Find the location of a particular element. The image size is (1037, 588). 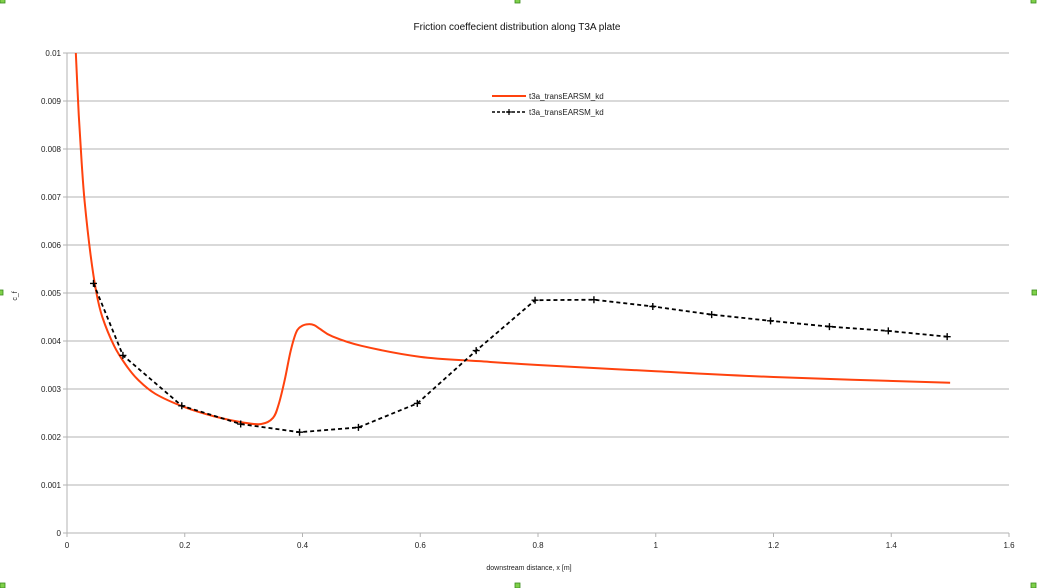

x-tick-label: 0.2 is located at coordinates (185, 545).